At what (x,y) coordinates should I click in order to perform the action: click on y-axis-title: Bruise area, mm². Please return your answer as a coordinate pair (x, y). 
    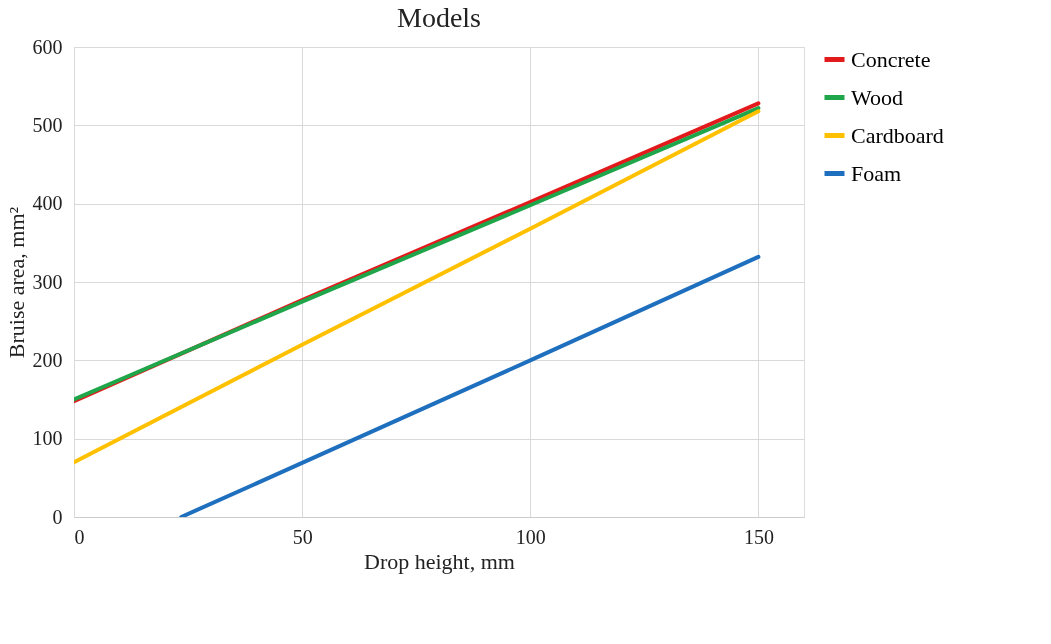
    Looking at the image, I should click on (16, 282).